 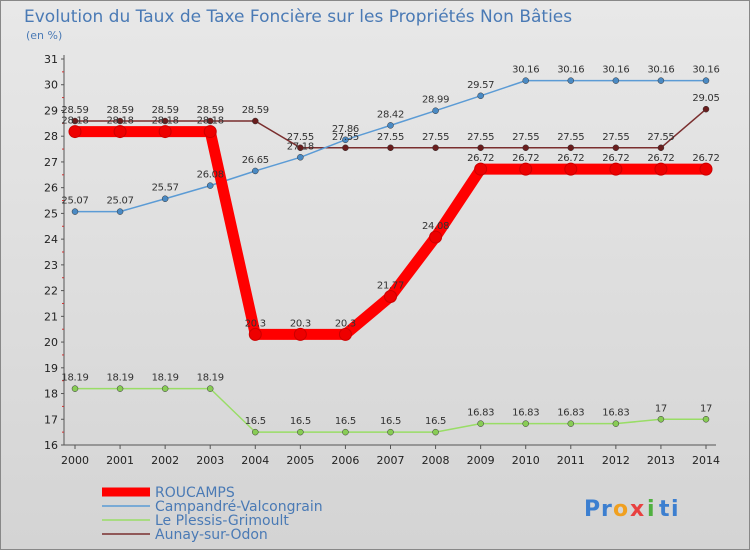 What do you see at coordinates (51, 342) in the screenshot?
I see `y-tick-label: 20` at bounding box center [51, 342].